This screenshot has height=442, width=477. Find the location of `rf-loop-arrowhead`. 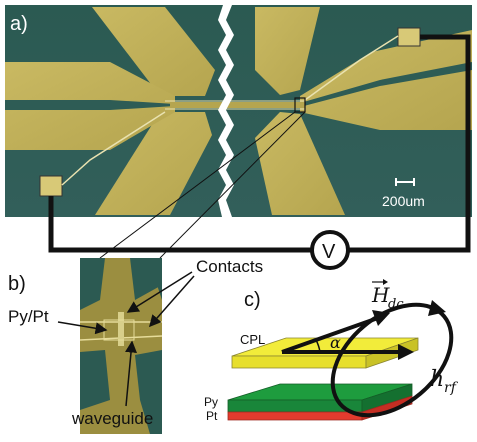

rf-loop-arrowhead is located at coordinates (437, 308).